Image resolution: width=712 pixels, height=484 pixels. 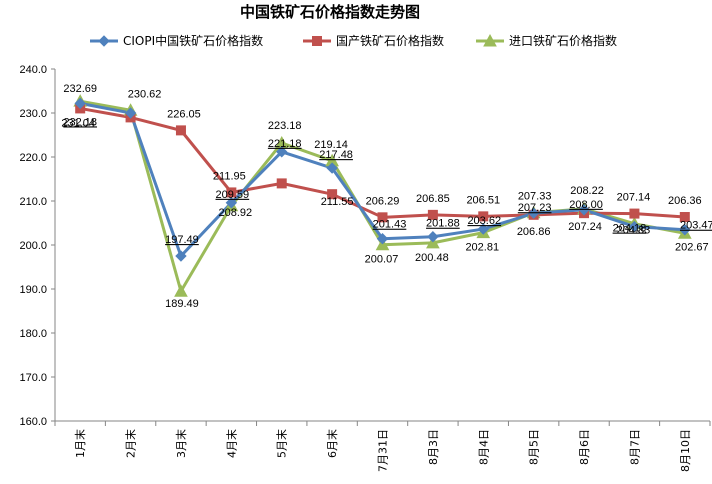 I want to click on data-label: 189.49, so click(x=182, y=304).